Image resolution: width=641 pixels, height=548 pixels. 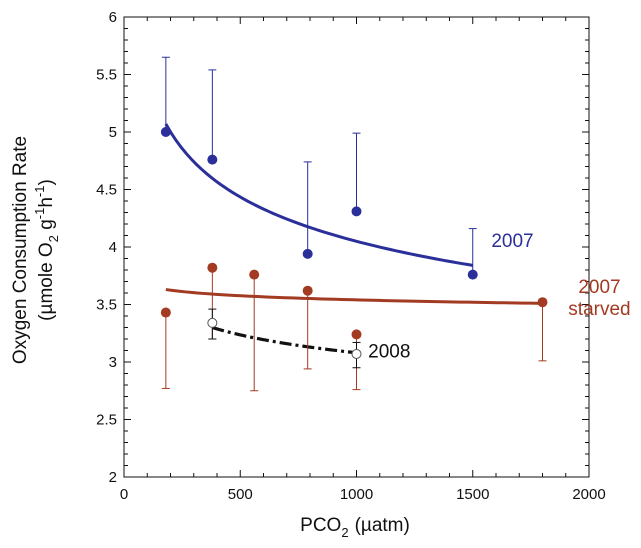 What do you see at coordinates (588, 494) in the screenshot?
I see `x-tick-label: 2000` at bounding box center [588, 494].